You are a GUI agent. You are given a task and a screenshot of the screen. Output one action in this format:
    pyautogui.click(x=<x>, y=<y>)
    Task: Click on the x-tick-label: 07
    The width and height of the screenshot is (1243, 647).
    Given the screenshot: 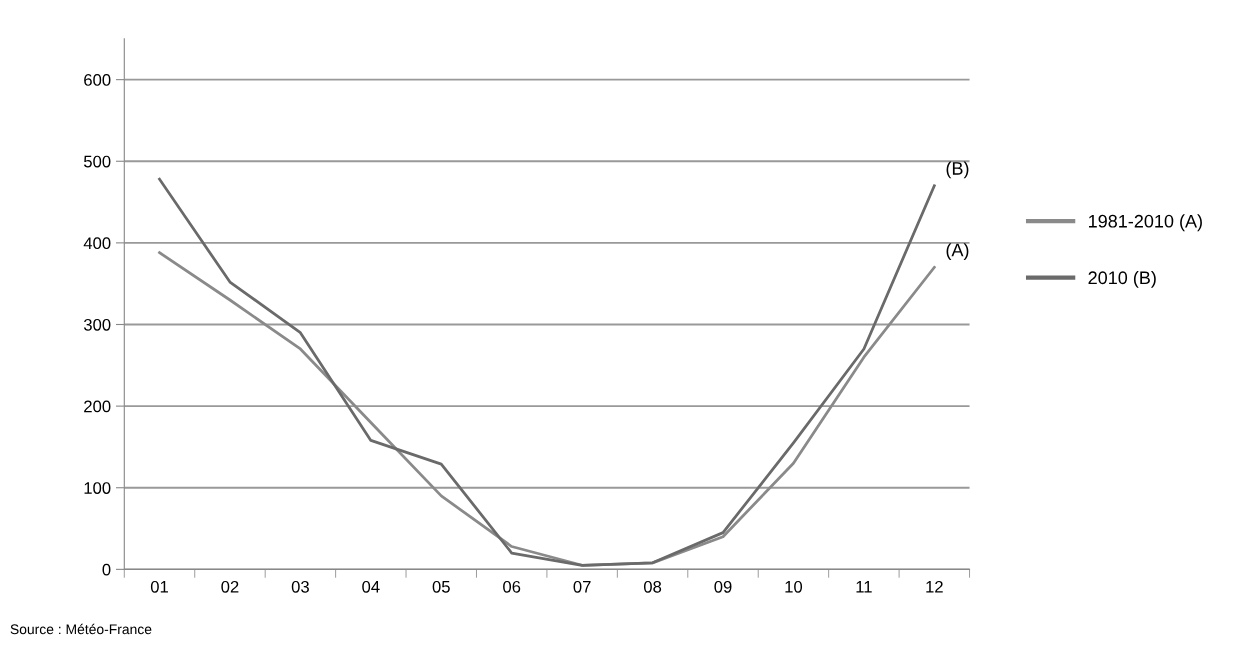 What is the action you would take?
    pyautogui.click(x=582, y=586)
    